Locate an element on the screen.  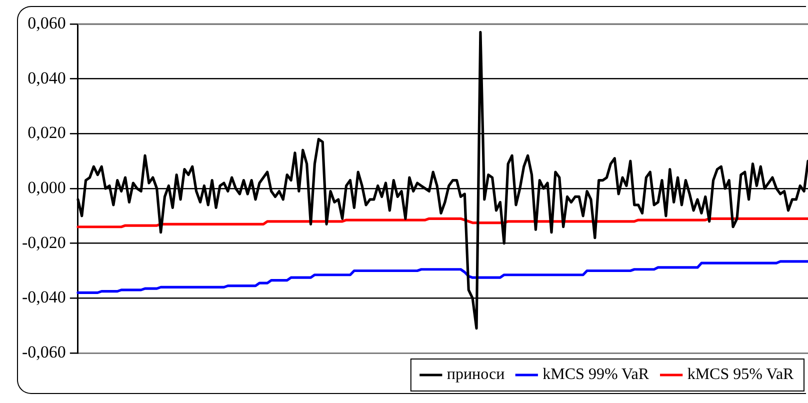
y-tick-label: -0,040 is located at coordinates (44, 297).